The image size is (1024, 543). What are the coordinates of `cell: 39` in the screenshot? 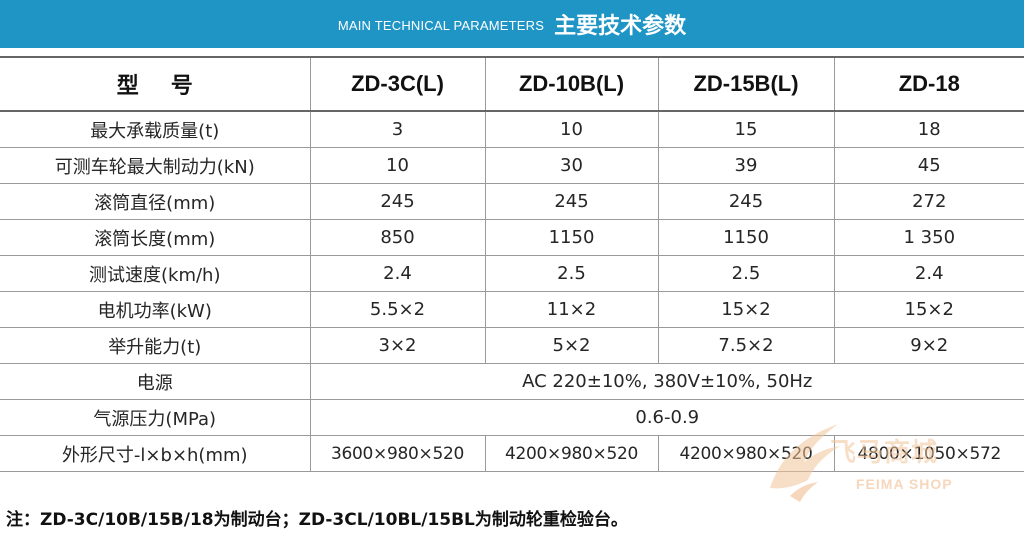 It's located at (746, 165).